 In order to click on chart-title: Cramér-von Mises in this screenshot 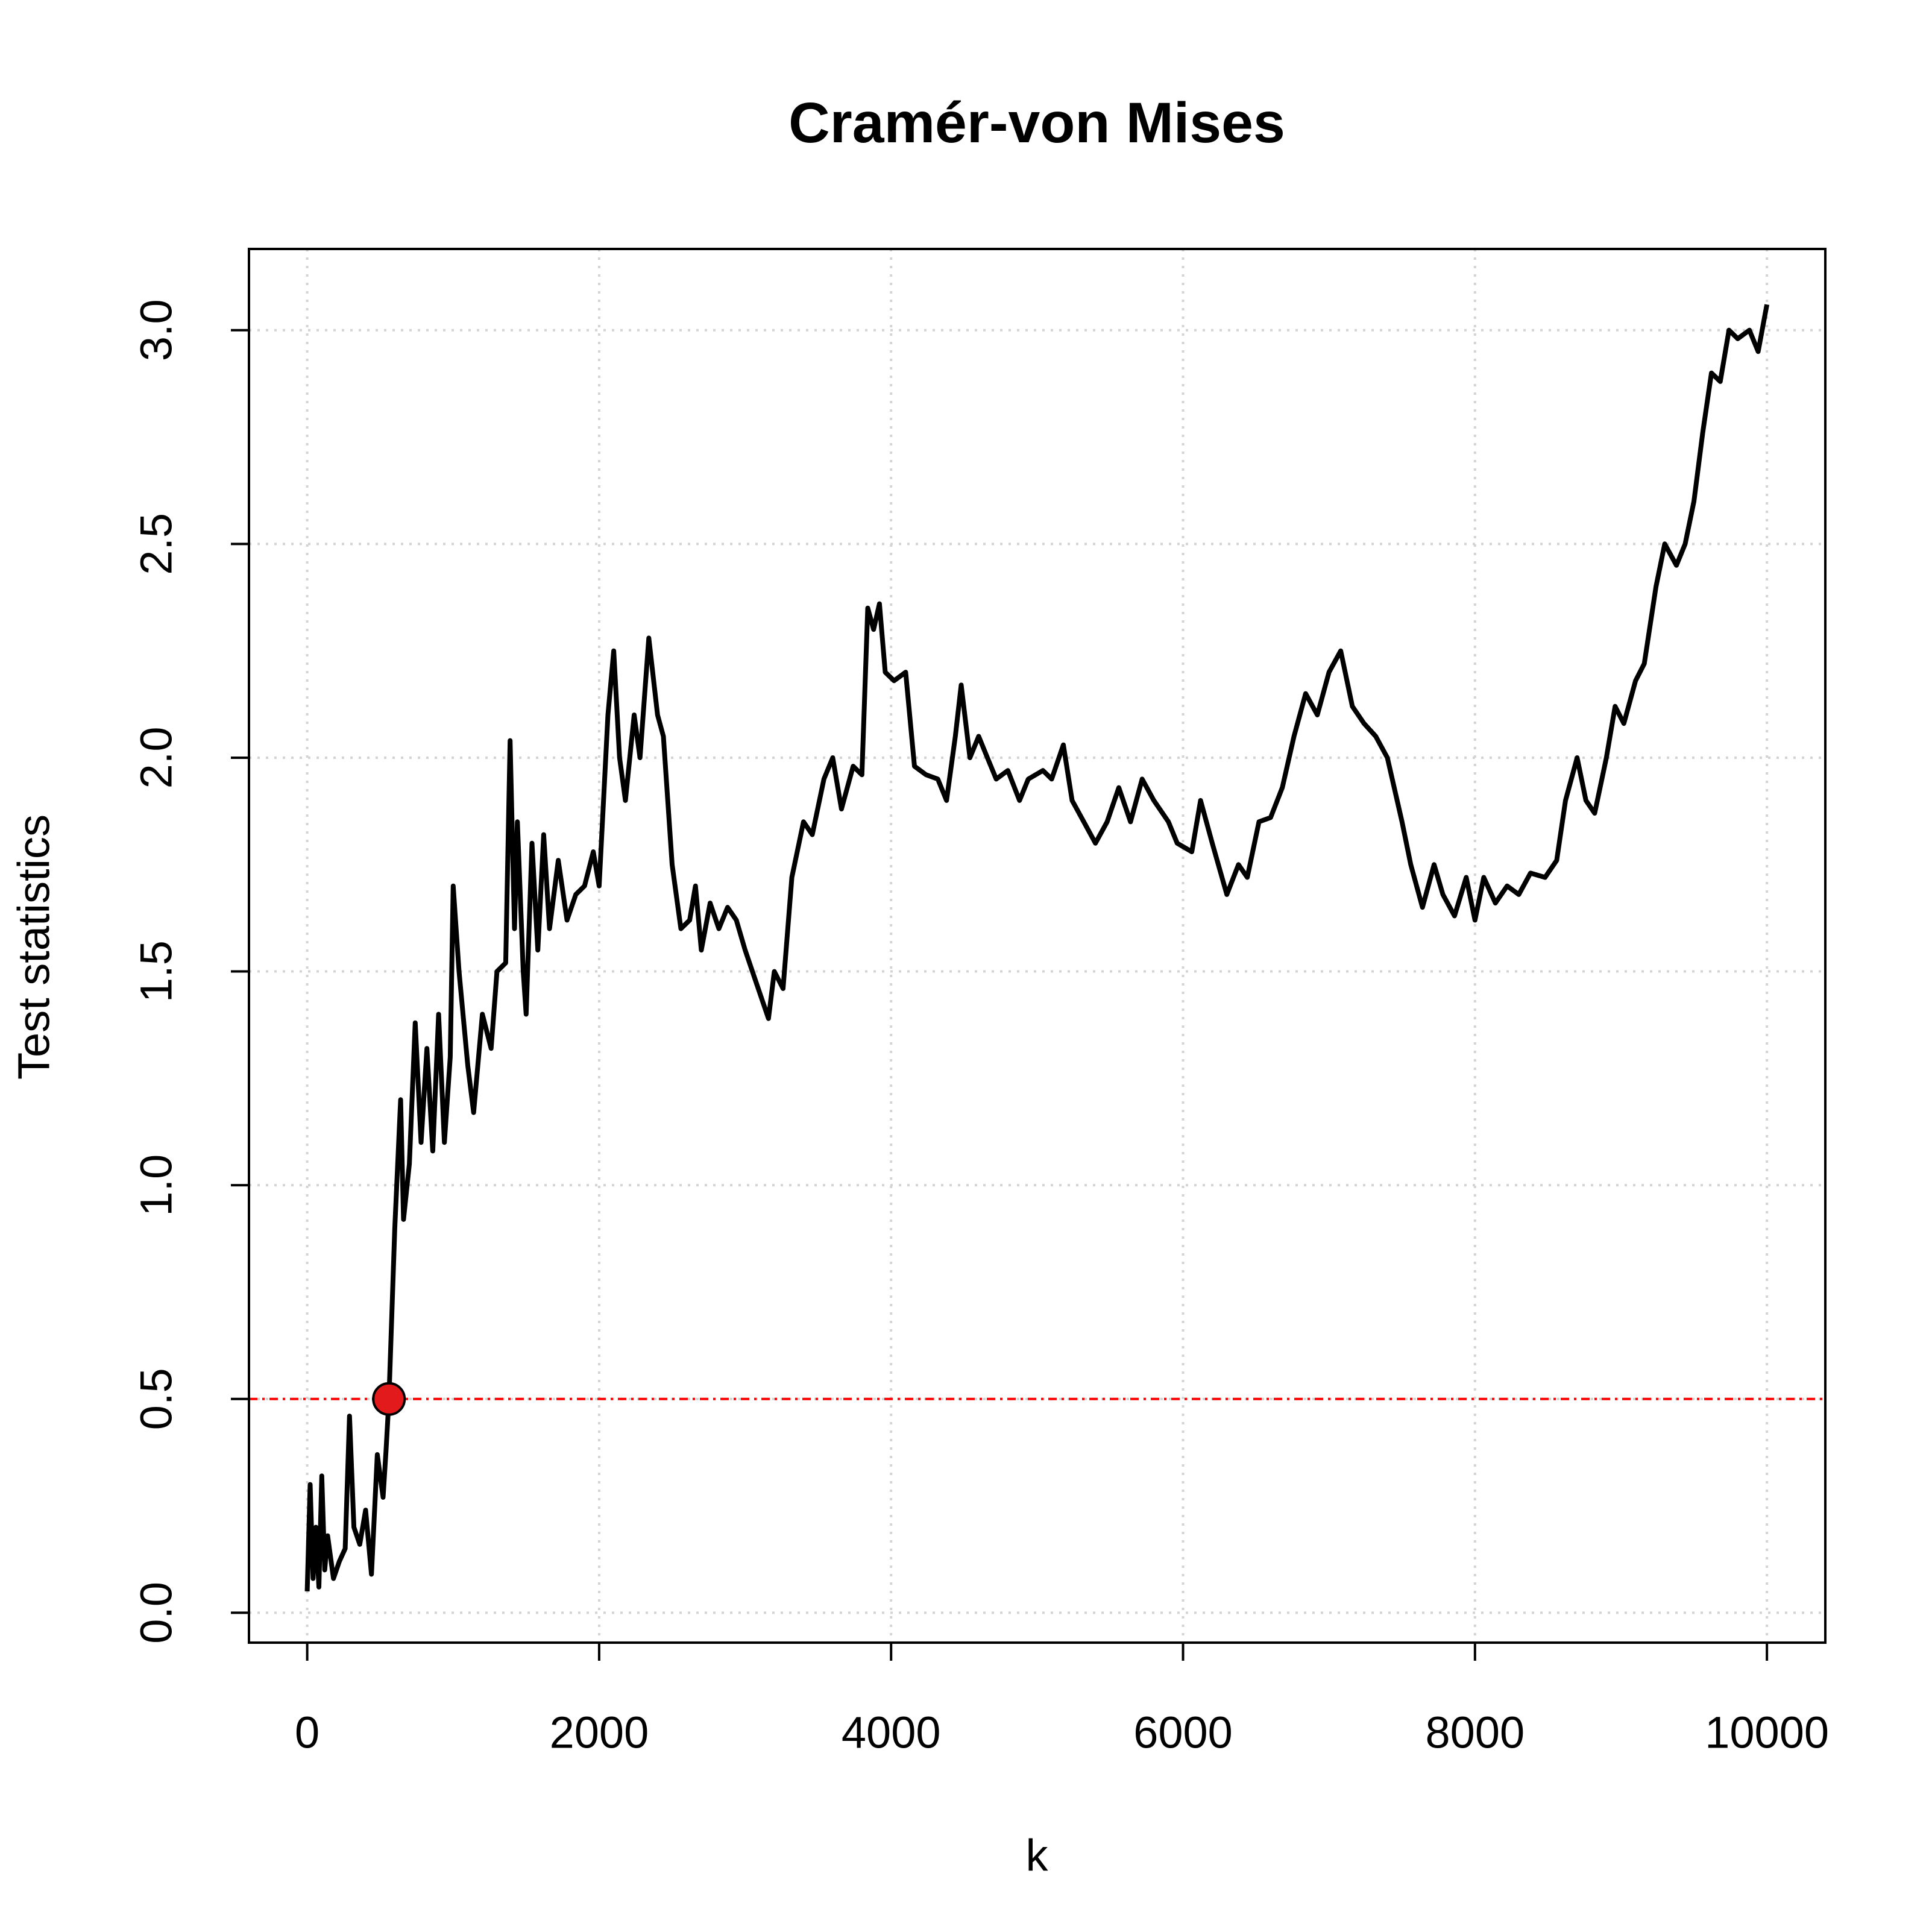, I will do `click(1036, 123)`.